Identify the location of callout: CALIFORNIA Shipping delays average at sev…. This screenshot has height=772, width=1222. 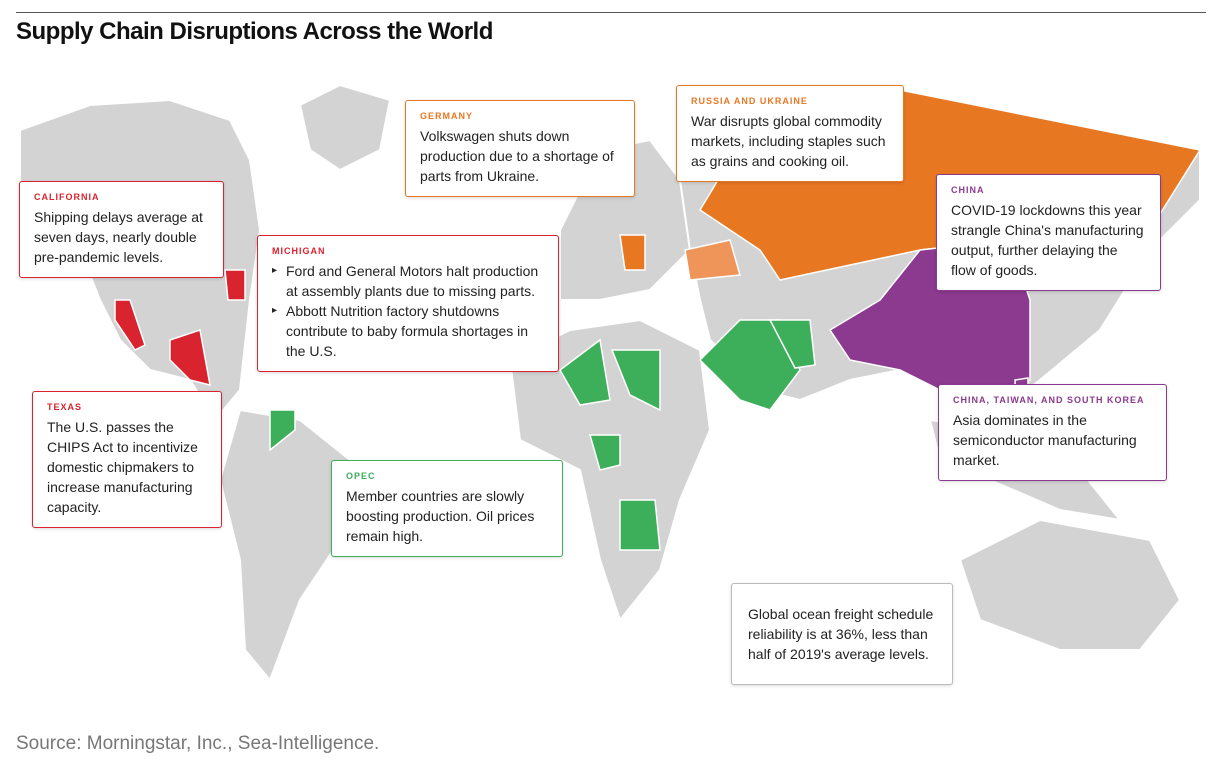
(121, 229).